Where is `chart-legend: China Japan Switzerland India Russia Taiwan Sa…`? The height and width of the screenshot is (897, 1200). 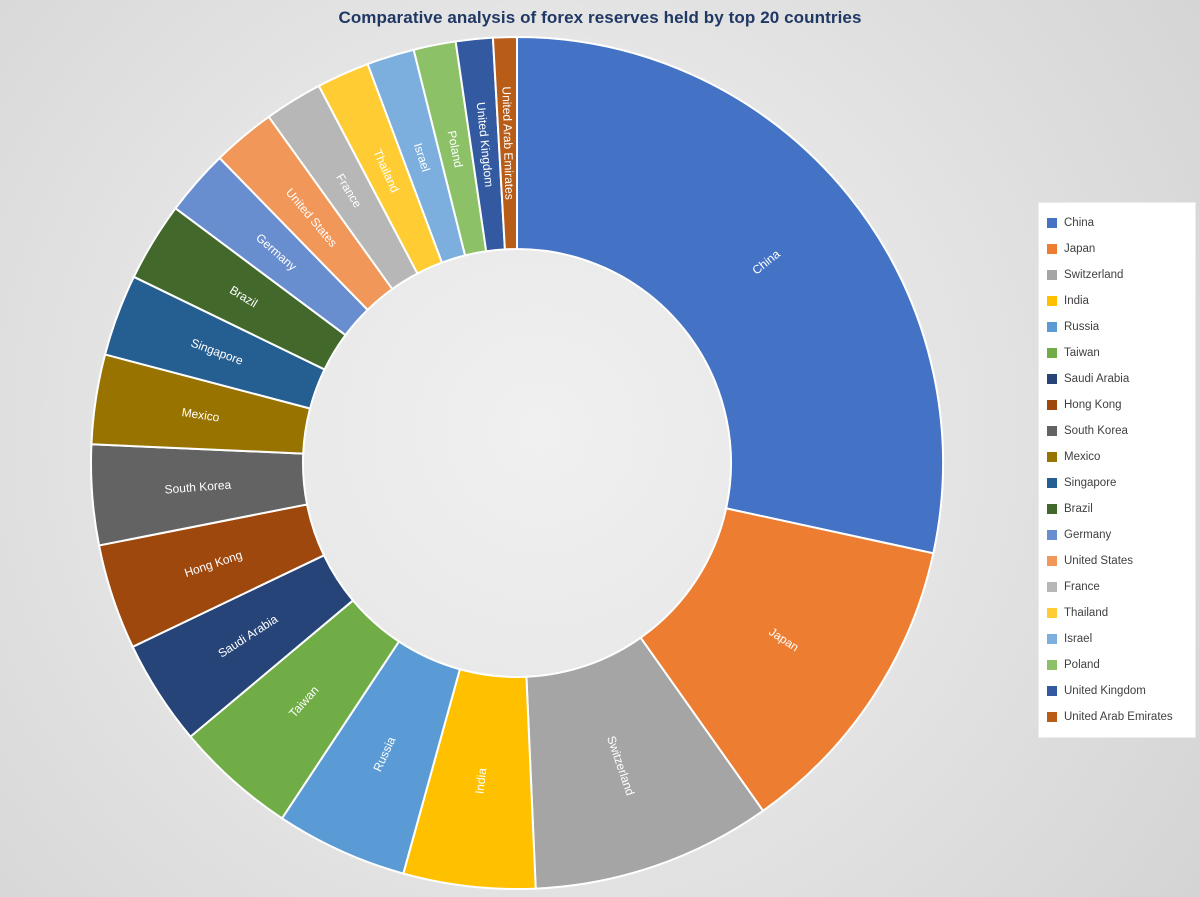 chart-legend: China Japan Switzerland India Russia Taiwan Sa… is located at coordinates (1117, 470).